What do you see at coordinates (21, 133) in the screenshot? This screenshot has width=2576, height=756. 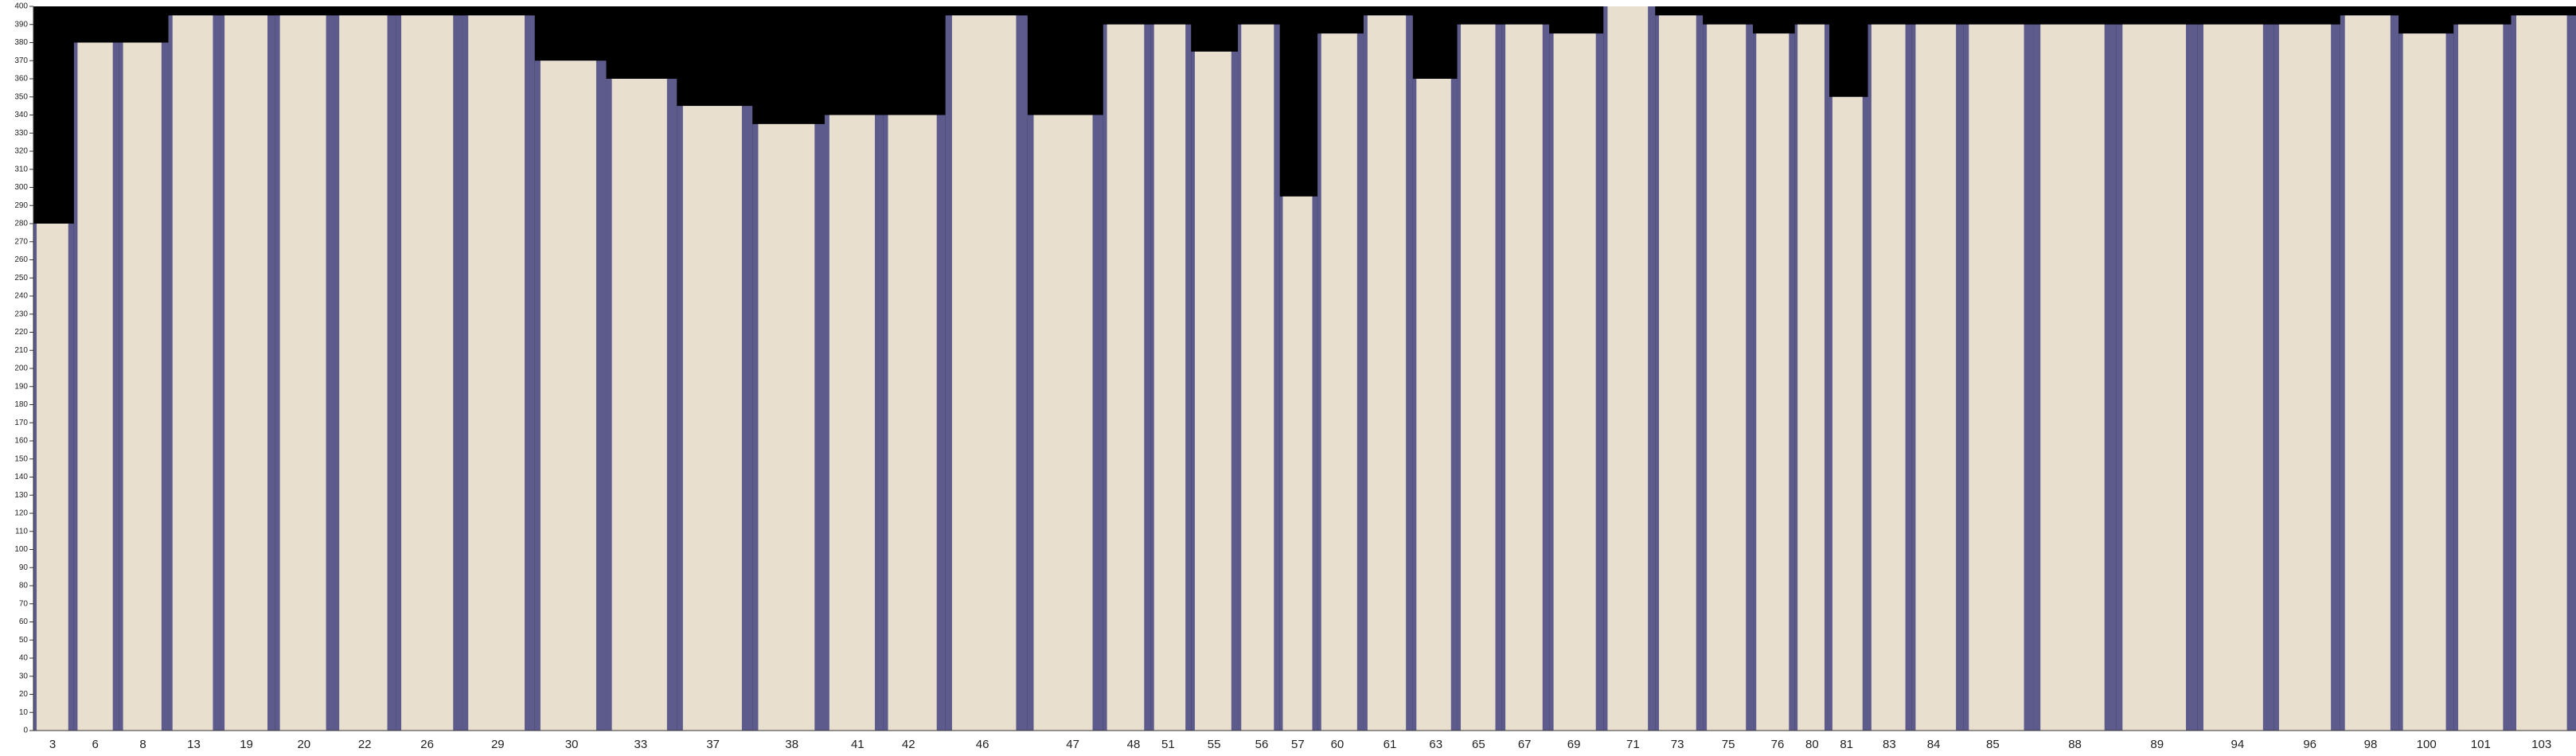 I see `y-tick-label: 330` at bounding box center [21, 133].